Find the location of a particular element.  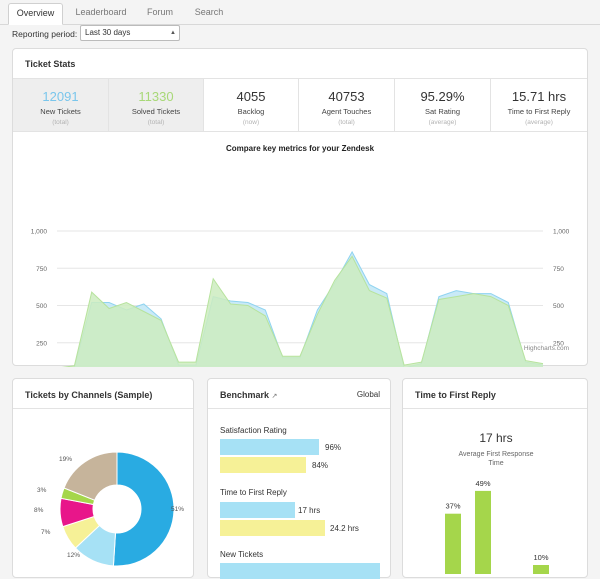

benchmark-label-satisfaction: Satisfaction Rating is located at coordinates (253, 430).